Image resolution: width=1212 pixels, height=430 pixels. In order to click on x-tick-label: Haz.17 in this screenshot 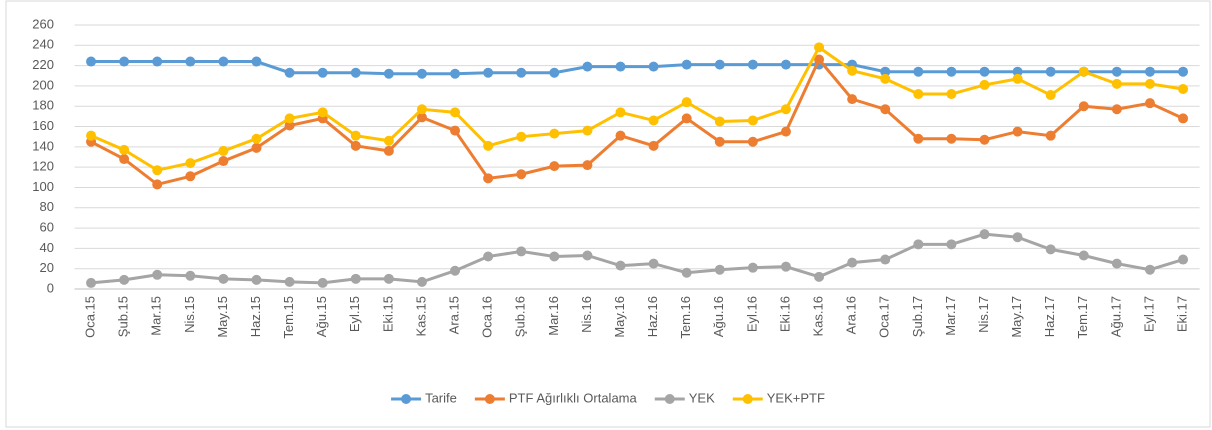, I will do `click(1049, 316)`.